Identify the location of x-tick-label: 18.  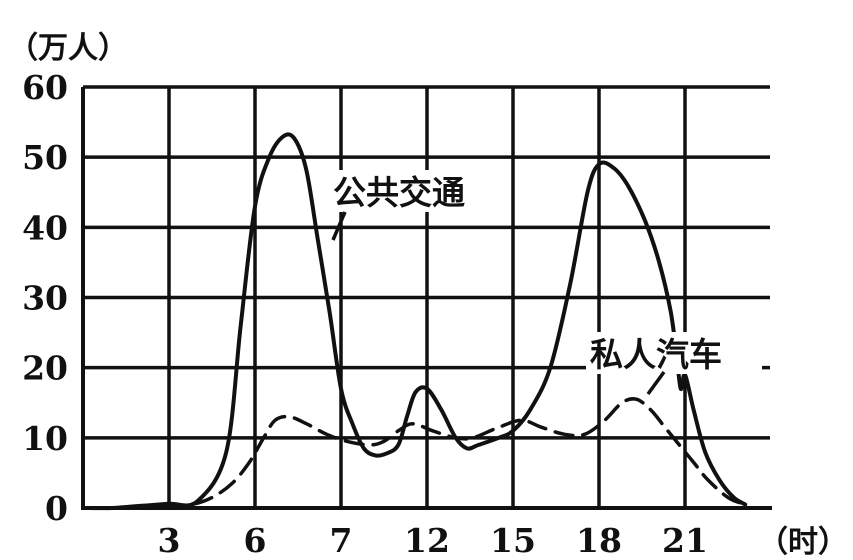
(599, 540).